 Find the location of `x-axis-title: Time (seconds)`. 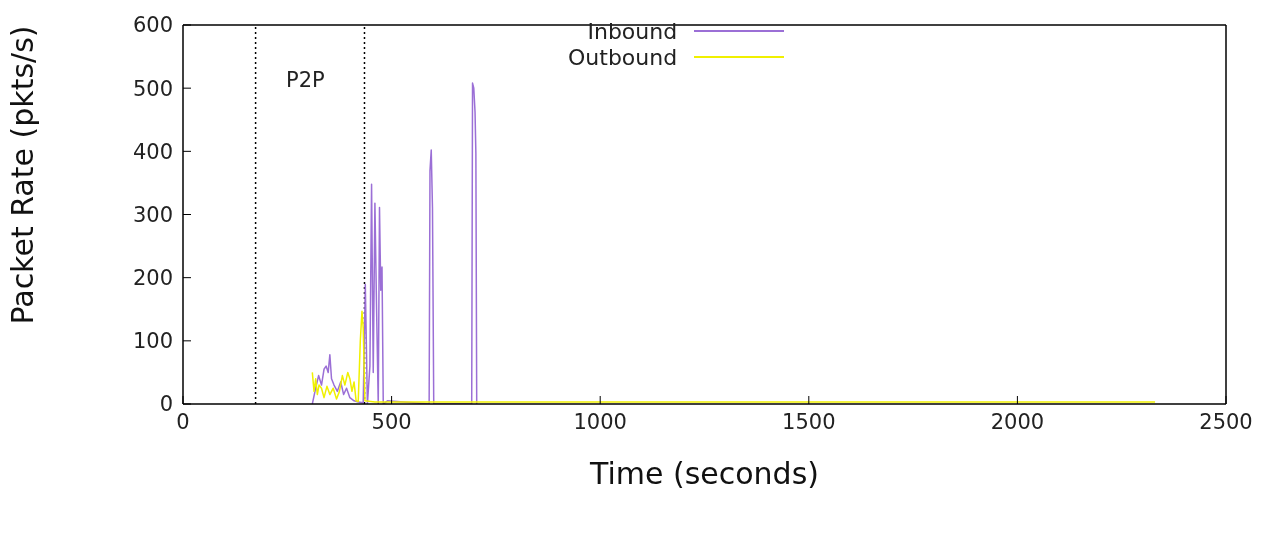

x-axis-title: Time (seconds) is located at coordinates (704, 473).